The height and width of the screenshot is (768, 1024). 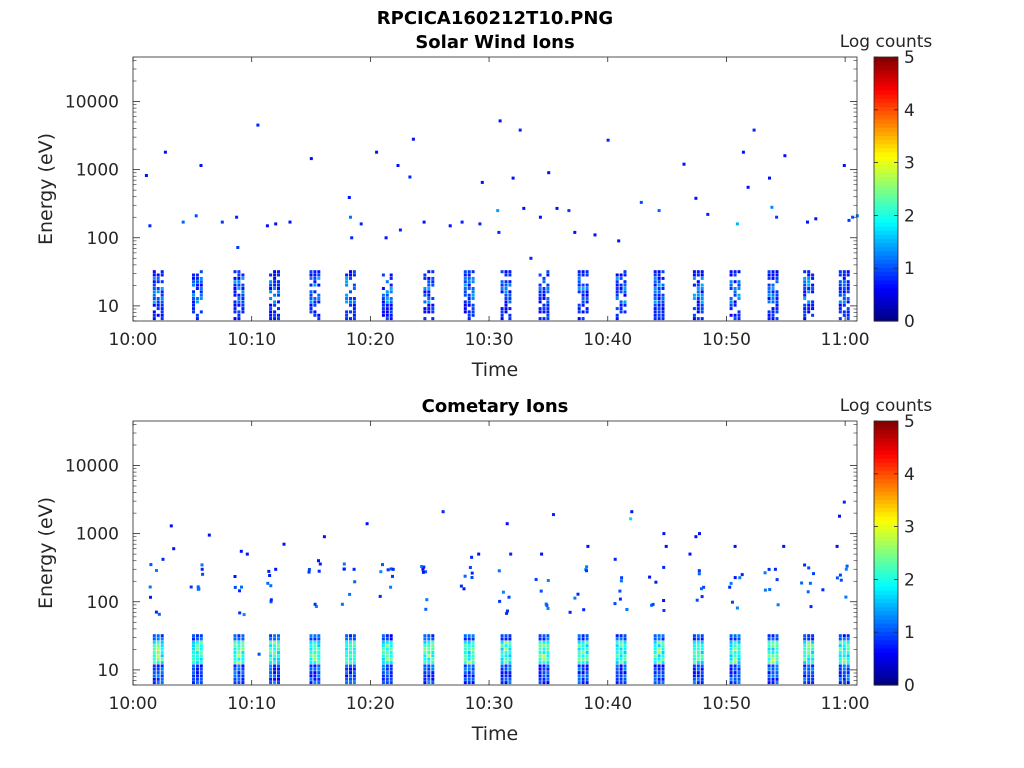 I want to click on x-tick-label: 10:10, so click(x=251, y=340).